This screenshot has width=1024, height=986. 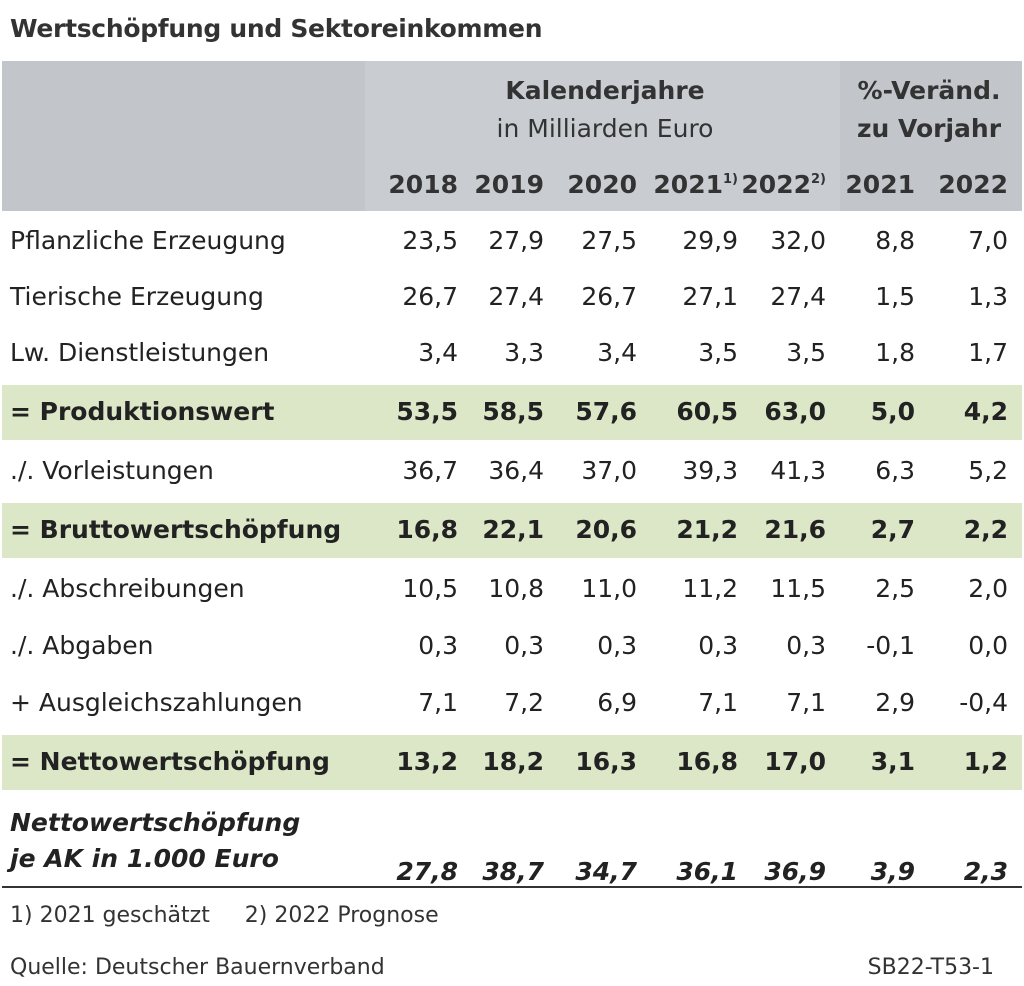 What do you see at coordinates (929, 128) in the screenshot?
I see `header-group-change-unit: zu Vorjahr` at bounding box center [929, 128].